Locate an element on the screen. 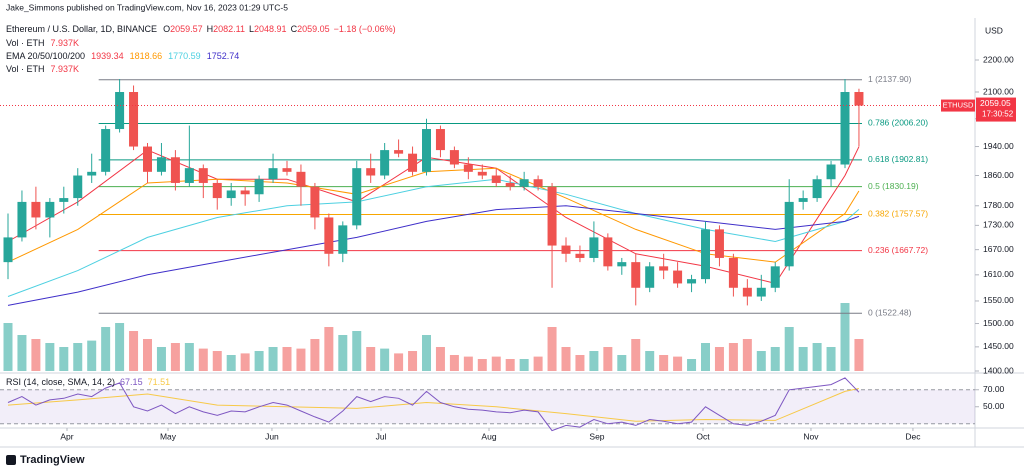 This screenshot has width=1024, height=472. vol-legend: Vol · ETH 7.937K is located at coordinates (42, 43).